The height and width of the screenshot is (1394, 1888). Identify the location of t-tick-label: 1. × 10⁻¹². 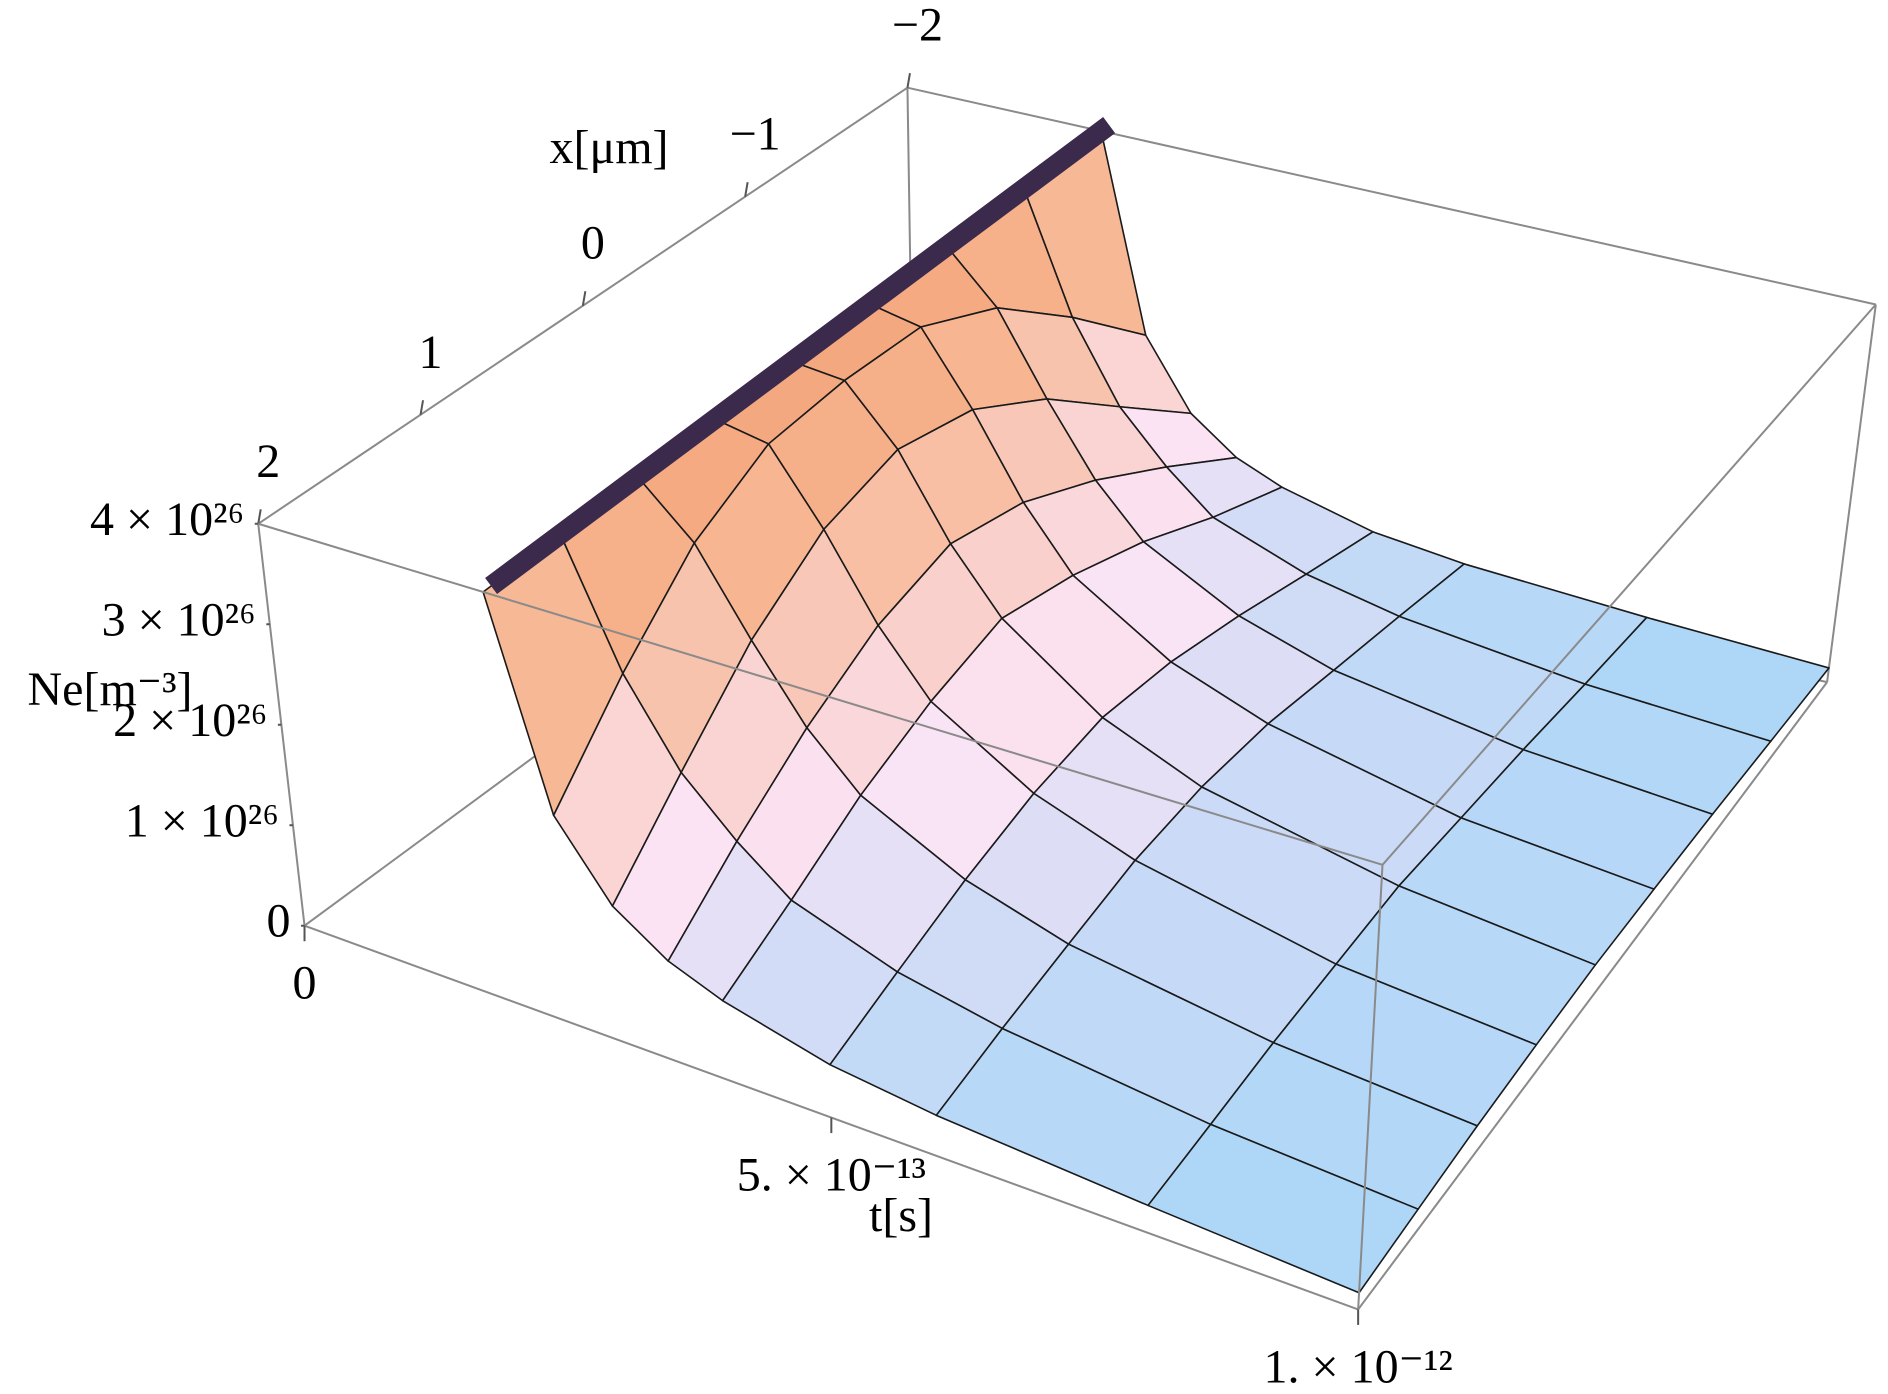
(1358, 1366).